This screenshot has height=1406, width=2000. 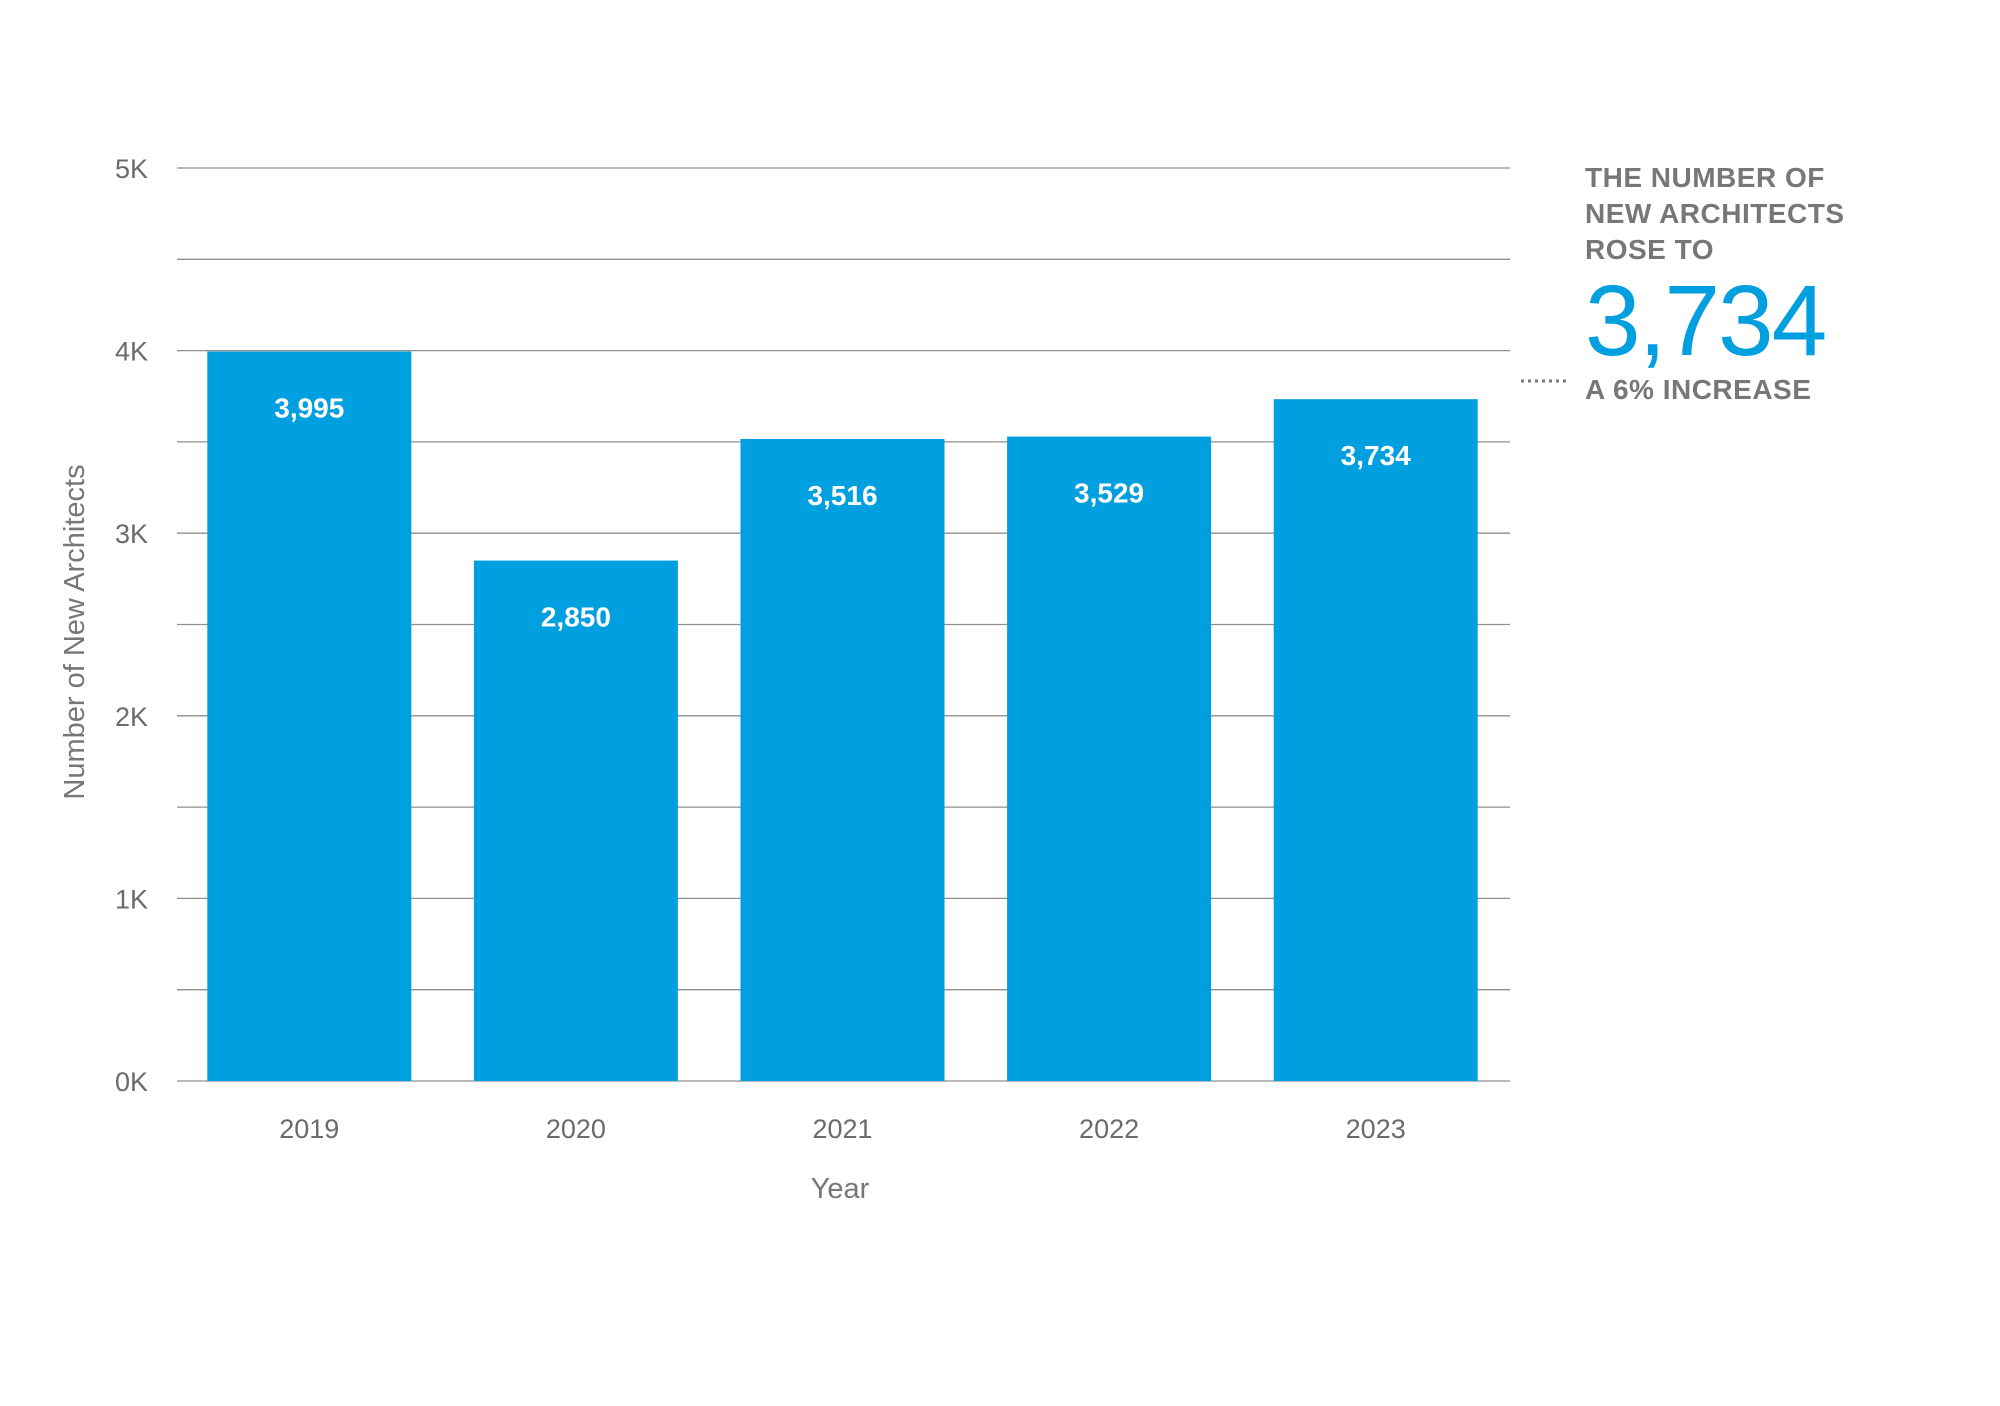 What do you see at coordinates (131, 899) in the screenshot?
I see `y-tick-label: 1K` at bounding box center [131, 899].